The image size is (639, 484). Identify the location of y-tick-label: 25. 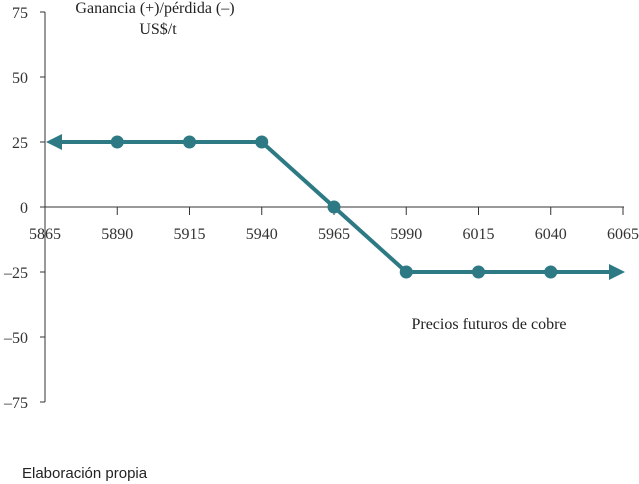
(20, 143).